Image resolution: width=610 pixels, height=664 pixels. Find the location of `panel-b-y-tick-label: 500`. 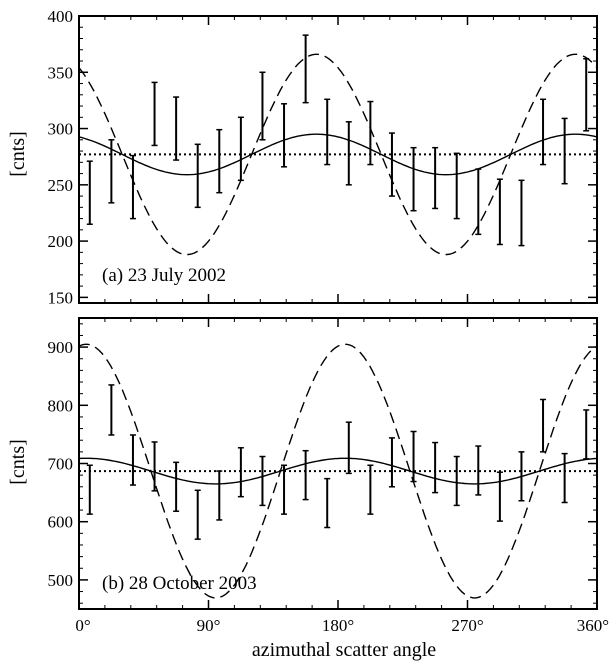

panel-b-y-tick-label: 500 is located at coordinates (61, 580).